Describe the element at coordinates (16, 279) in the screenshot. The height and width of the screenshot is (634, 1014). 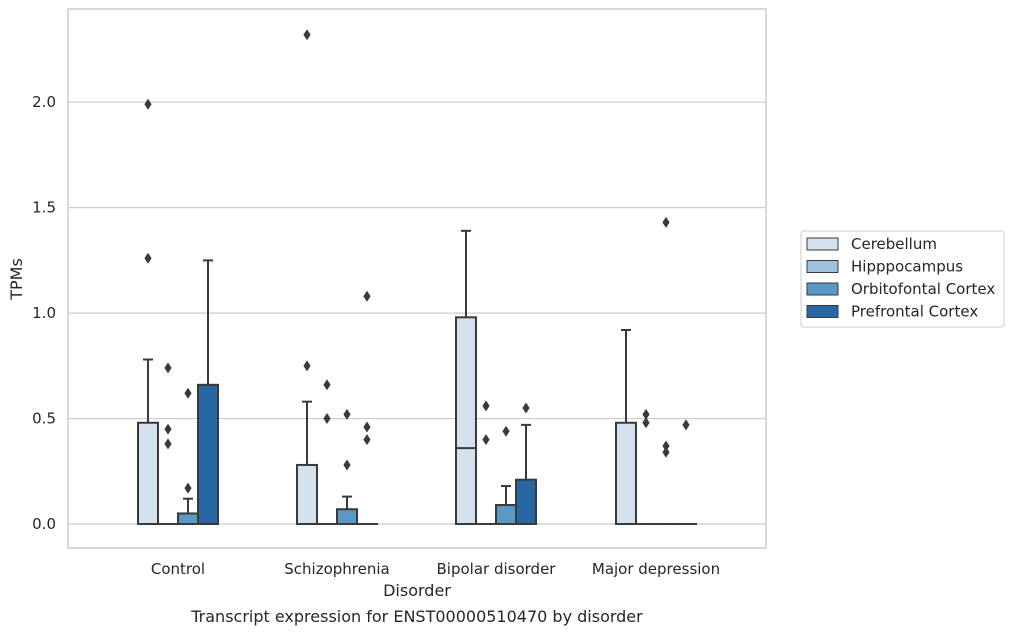
I see `y-axis-title: TPMs` at that location.